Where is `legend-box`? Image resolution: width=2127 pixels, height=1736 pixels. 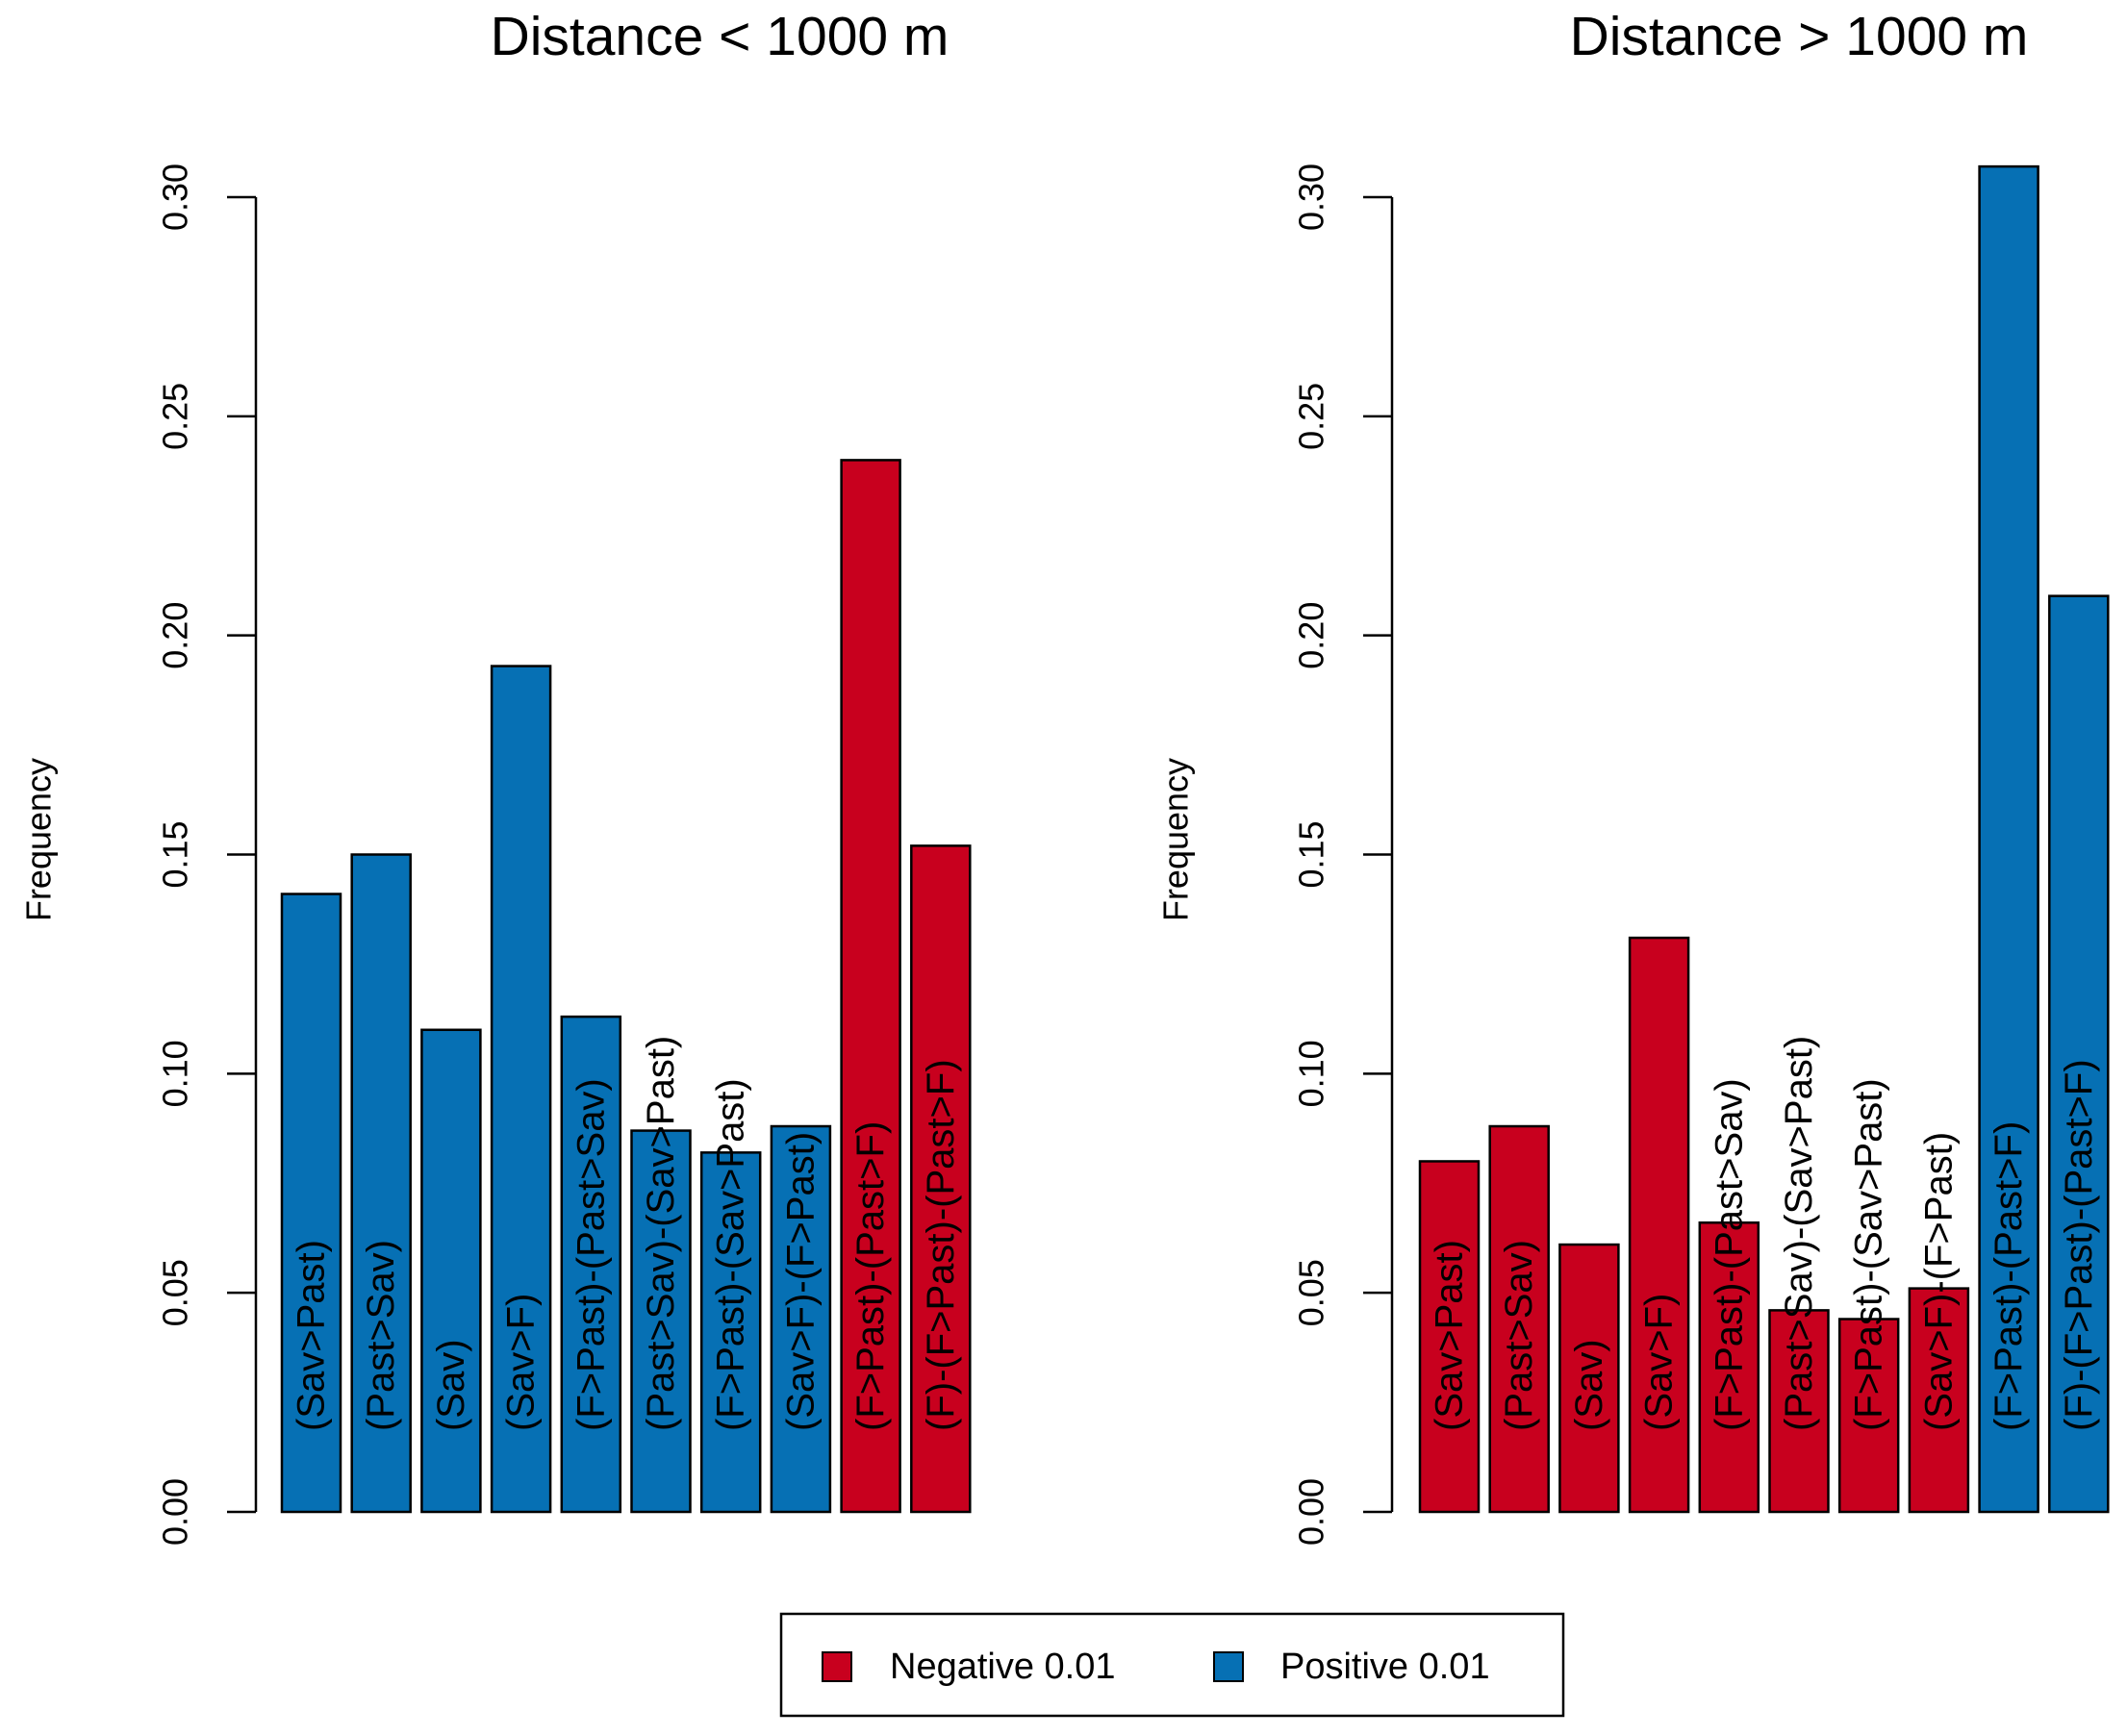 legend-box is located at coordinates (1172, 1665).